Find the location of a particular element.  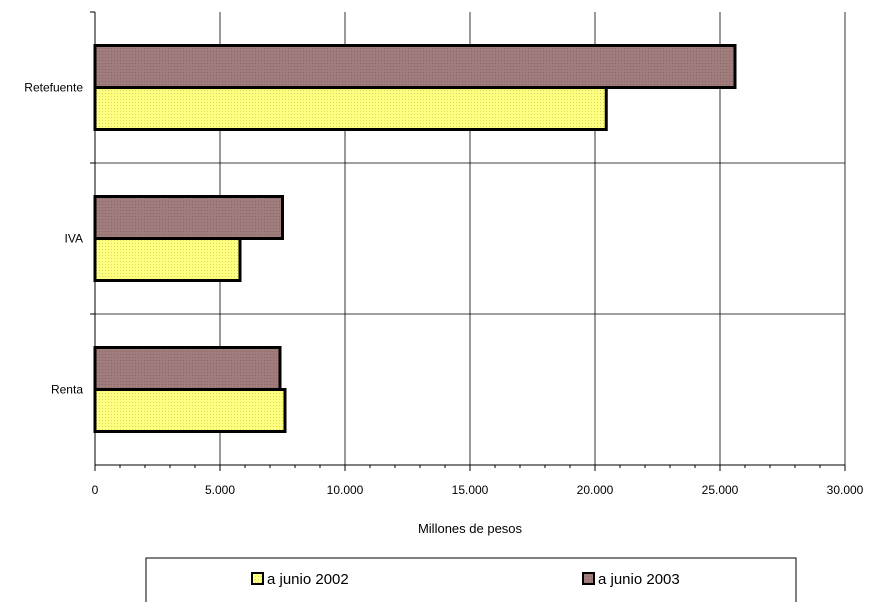

x-tick-label: 0 is located at coordinates (95, 490).